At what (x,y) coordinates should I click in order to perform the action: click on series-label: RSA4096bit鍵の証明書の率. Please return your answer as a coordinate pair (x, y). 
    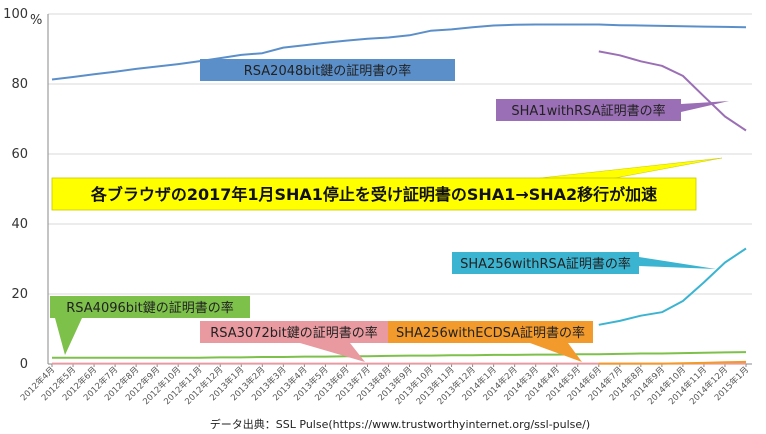
    Looking at the image, I should click on (149, 308).